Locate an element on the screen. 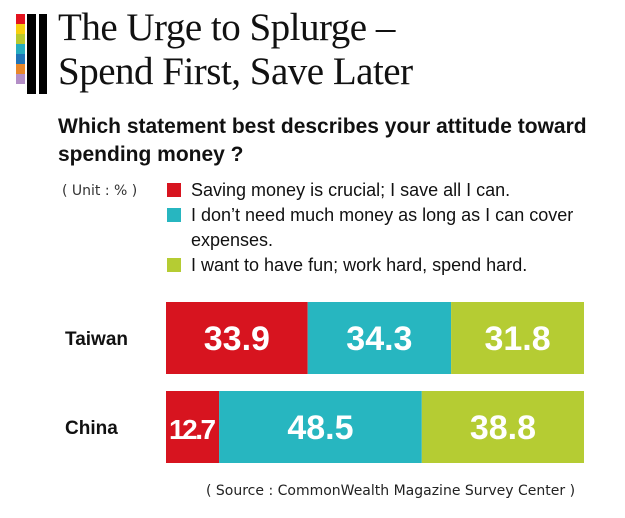  legend-swatch-red is located at coordinates (174, 190).